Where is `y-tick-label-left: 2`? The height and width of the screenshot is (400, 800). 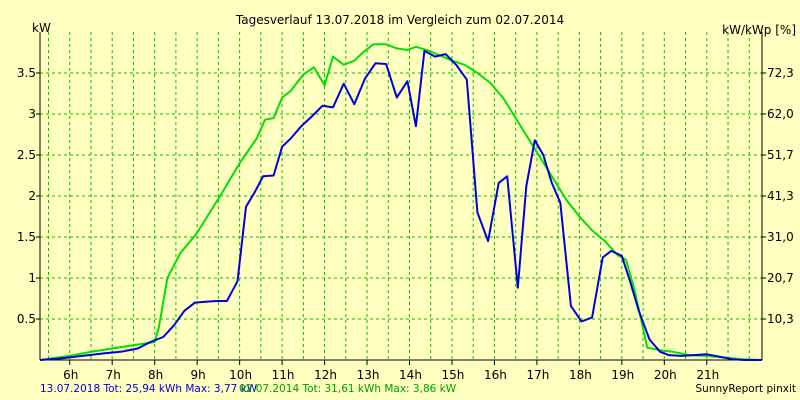
y-tick-label-left: 2 is located at coordinates (32, 196).